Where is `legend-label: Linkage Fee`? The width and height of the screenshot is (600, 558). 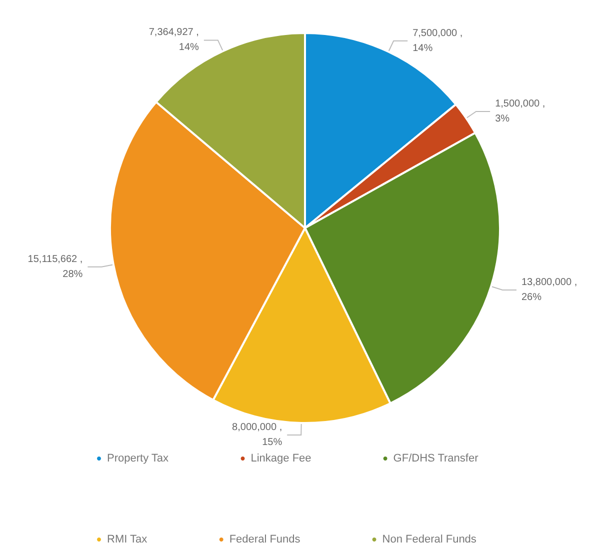
legend-label: Linkage Fee is located at coordinates (281, 458).